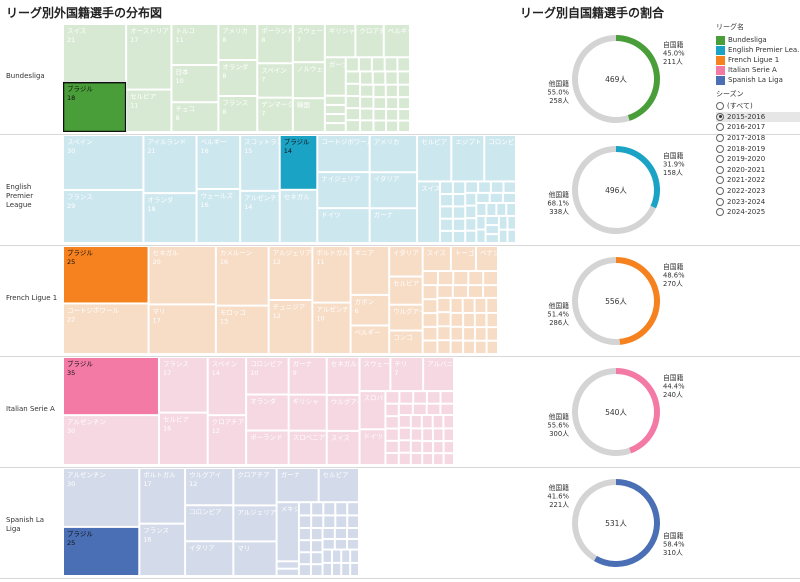 The height and width of the screenshot is (582, 800). I want to click on season-option: 2019-2020, so click(758, 159).